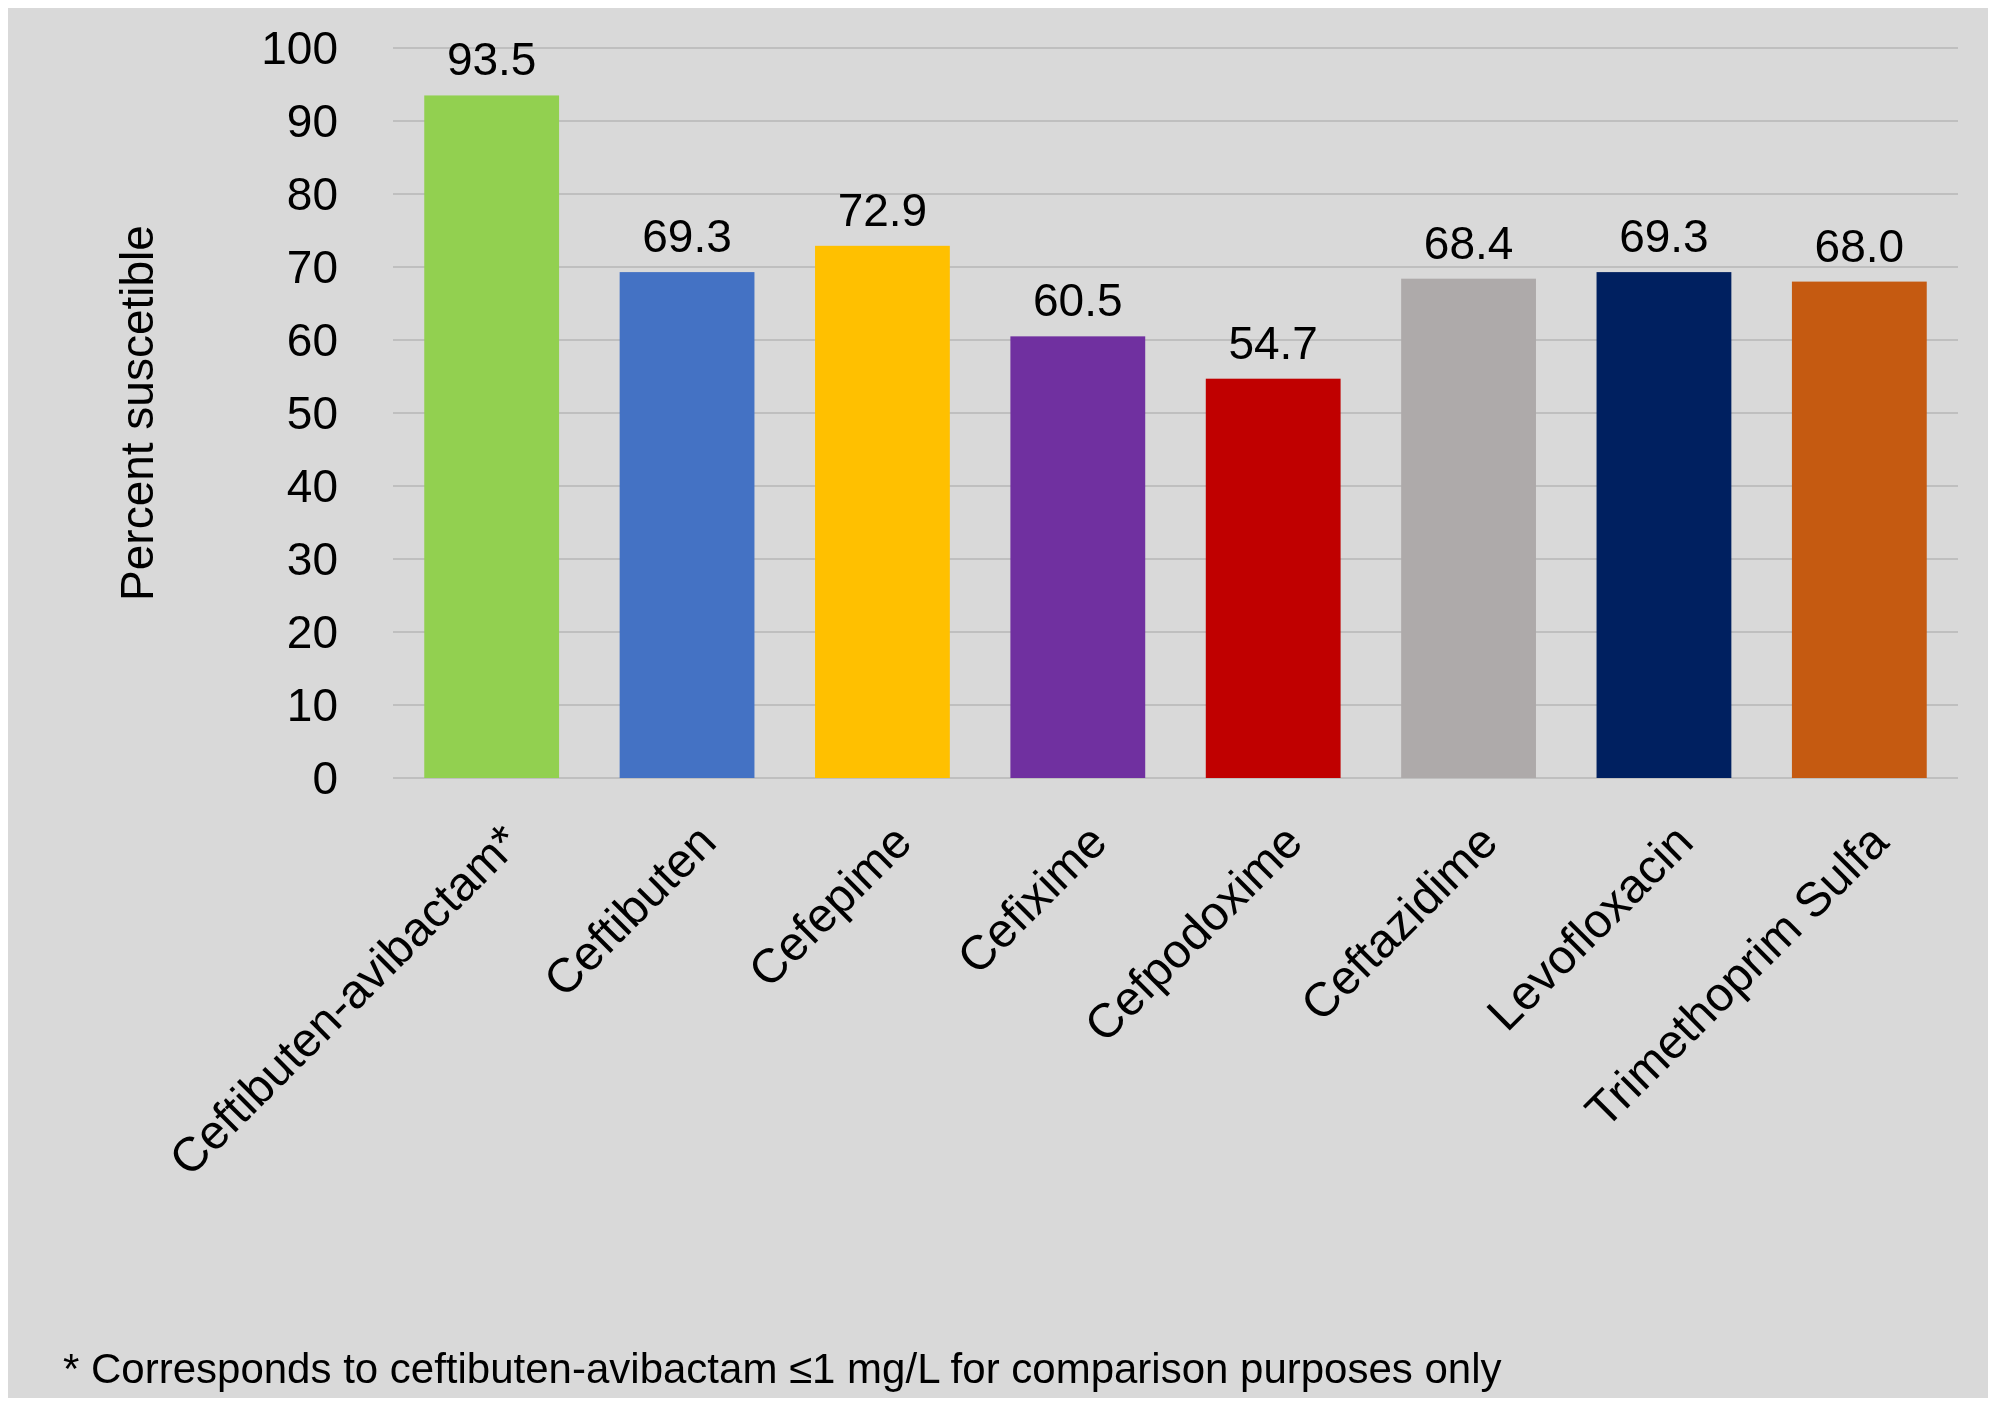 This screenshot has height=1403, width=1996. What do you see at coordinates (1859, 245) in the screenshot?
I see `data-label: 68.0` at bounding box center [1859, 245].